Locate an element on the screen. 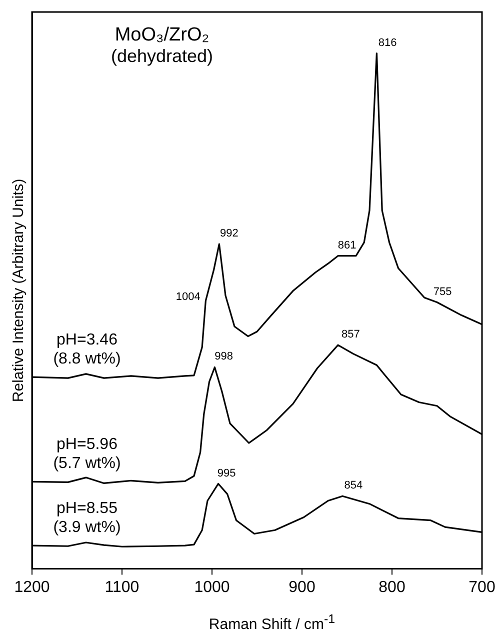 This screenshot has height=643, width=504. annotation: 755 is located at coordinates (442, 292).